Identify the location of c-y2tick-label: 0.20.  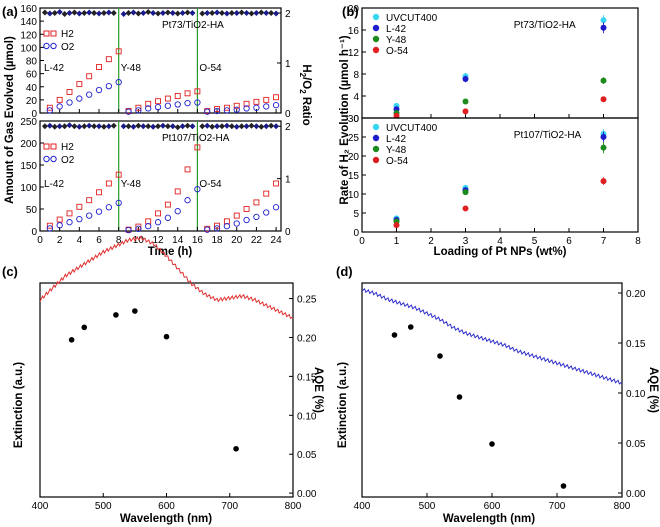
(307, 338).